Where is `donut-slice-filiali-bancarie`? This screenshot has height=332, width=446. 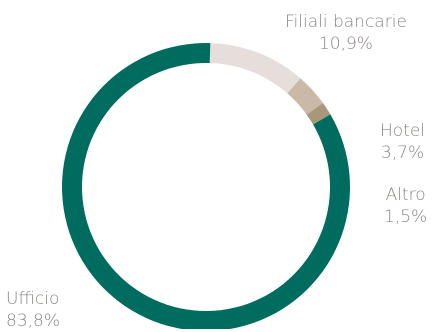
donut-slice-filiali-bancarie is located at coordinates (255, 68).